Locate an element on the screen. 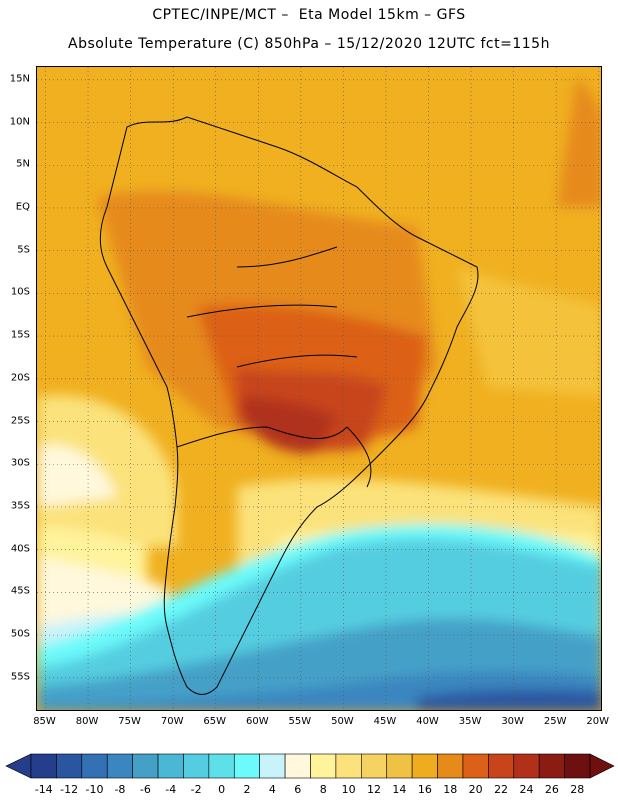 The height and width of the screenshot is (800, 618). latitude-tick-label: 45S is located at coordinates (20, 591).